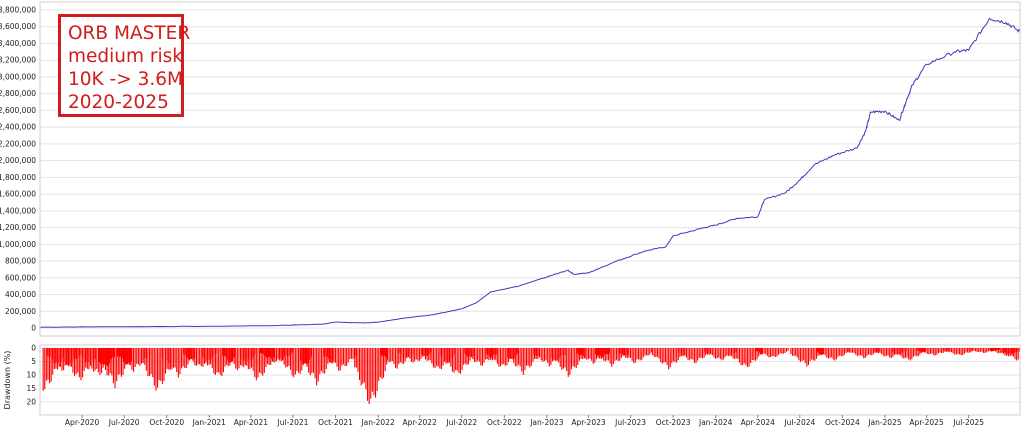 This screenshot has width=1024, height=427. What do you see at coordinates (7, 380) in the screenshot?
I see `drawdown-axis-label: Drawdown (%)` at bounding box center [7, 380].